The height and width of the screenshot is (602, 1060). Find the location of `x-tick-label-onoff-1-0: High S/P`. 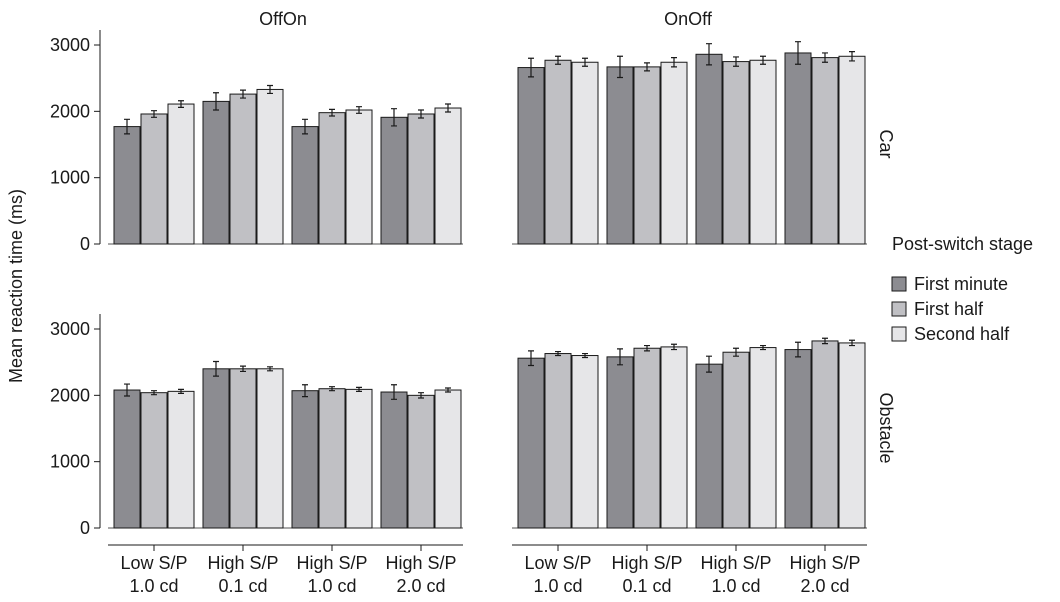

x-tick-label-onoff-1-0: High S/P is located at coordinates (646, 563).